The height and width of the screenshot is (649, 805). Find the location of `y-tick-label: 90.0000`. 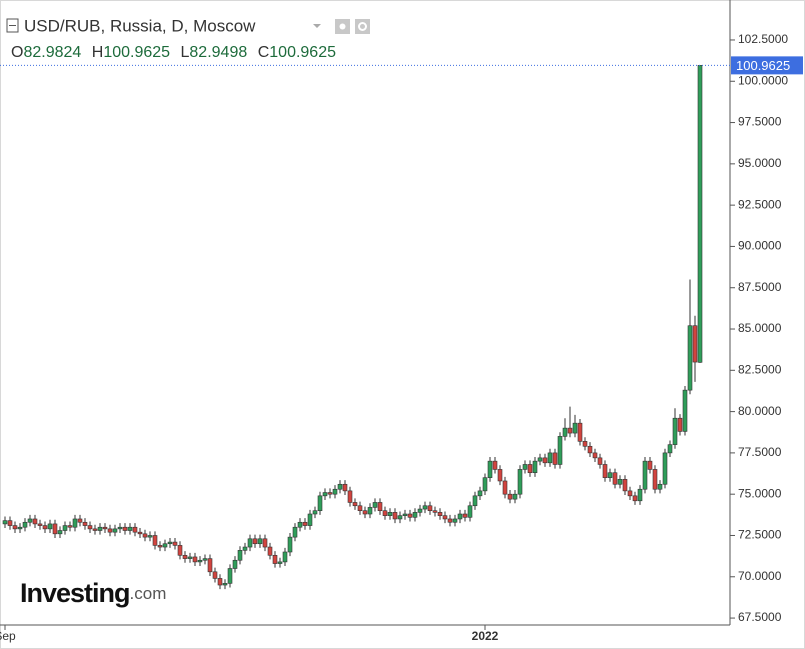

y-tick-label: 90.0000 is located at coordinates (760, 246).